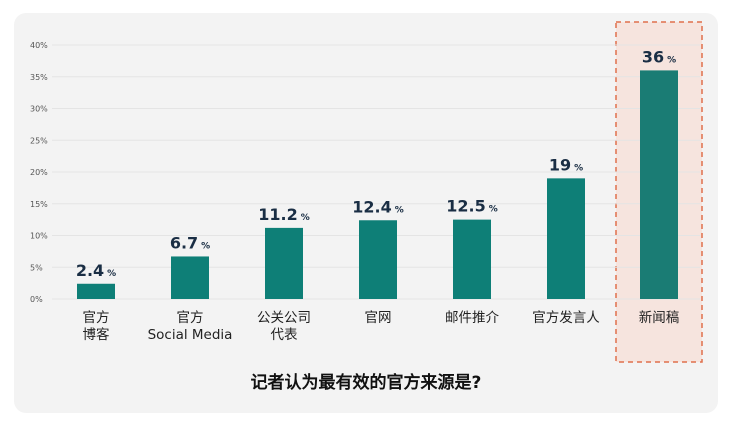 This screenshot has height=433, width=734. What do you see at coordinates (36, 267) in the screenshot?
I see `y-tick-label: 5%` at bounding box center [36, 267].